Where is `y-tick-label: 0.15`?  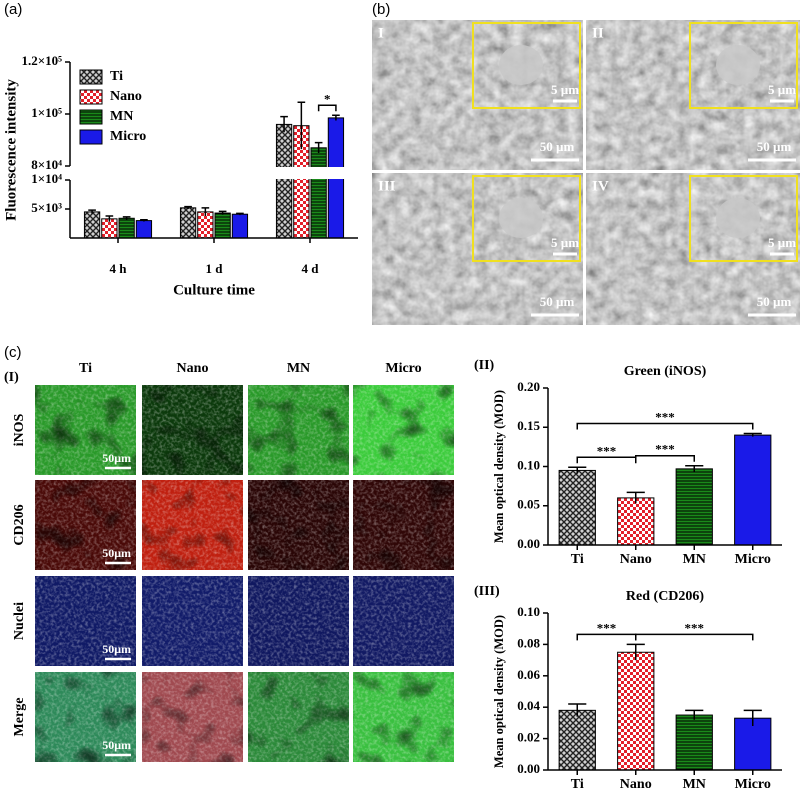 y-tick-label: 0.15 is located at coordinates (528, 425).